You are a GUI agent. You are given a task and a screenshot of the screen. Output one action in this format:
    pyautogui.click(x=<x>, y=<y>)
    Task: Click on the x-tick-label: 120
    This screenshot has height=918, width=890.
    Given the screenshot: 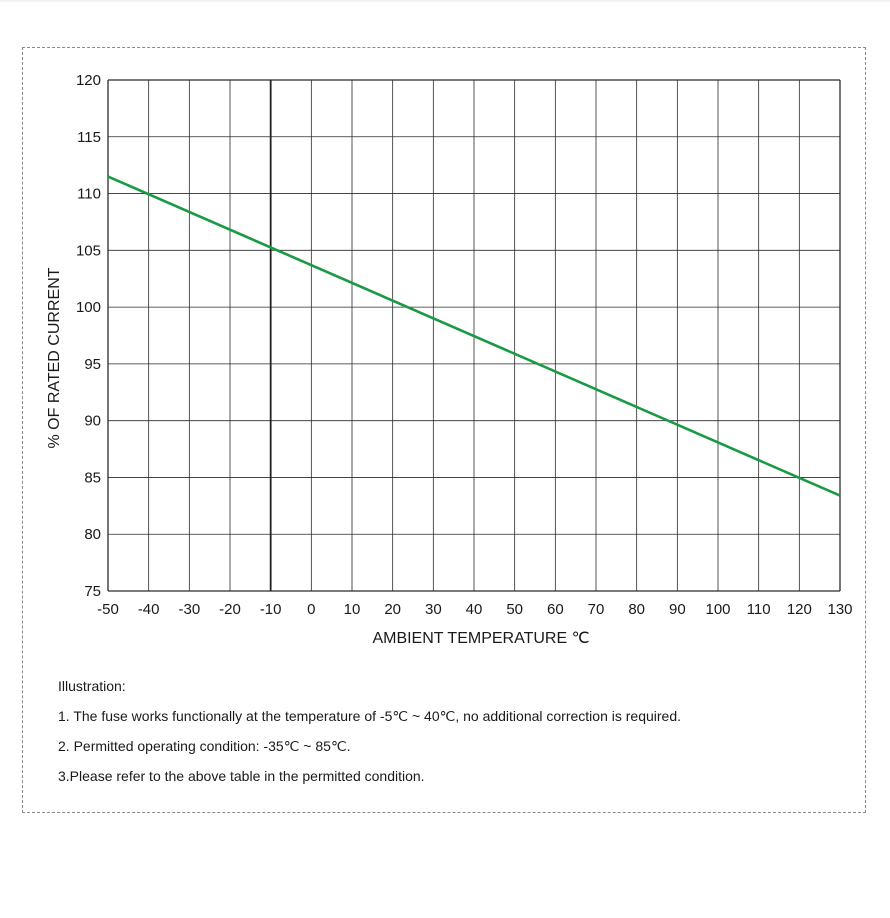 What is the action you would take?
    pyautogui.click(x=799, y=609)
    